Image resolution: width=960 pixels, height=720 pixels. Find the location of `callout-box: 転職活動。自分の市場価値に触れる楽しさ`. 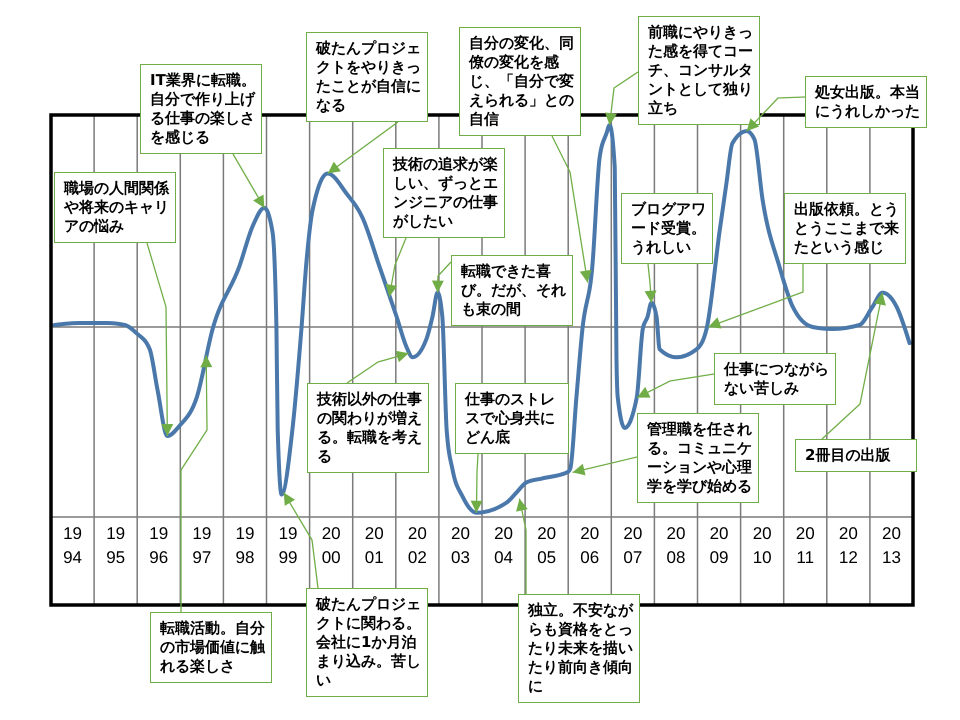

callout-box: 転職活動。自分の市場価値に触れる楽しさ is located at coordinates (211, 647).